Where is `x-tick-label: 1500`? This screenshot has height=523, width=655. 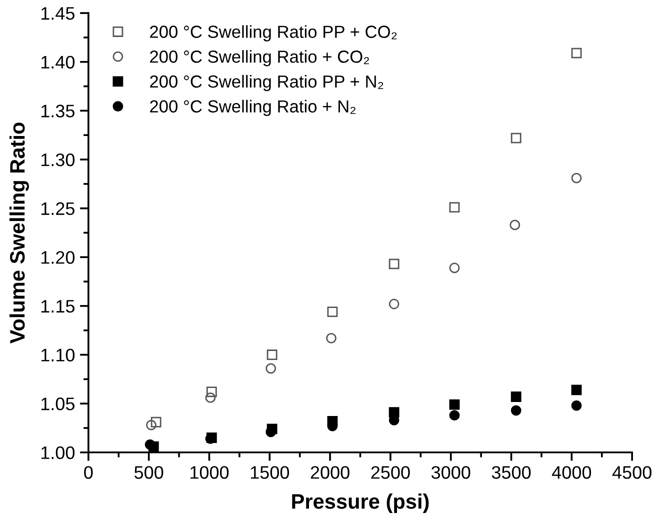 x-tick-label: 1500 is located at coordinates (270, 472).